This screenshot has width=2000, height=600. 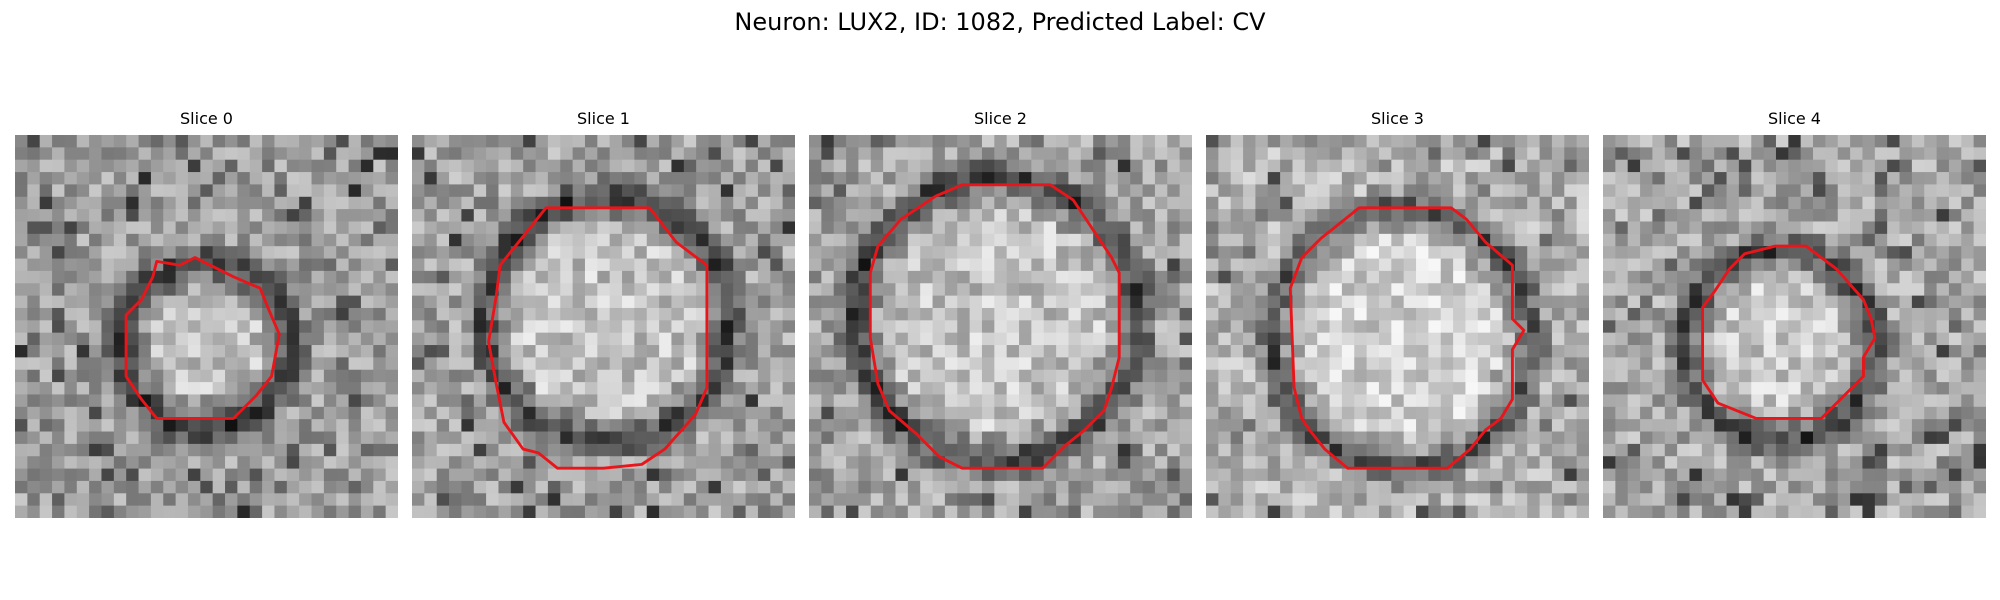 I want to click on slice-title: Slice 1, so click(x=603, y=118).